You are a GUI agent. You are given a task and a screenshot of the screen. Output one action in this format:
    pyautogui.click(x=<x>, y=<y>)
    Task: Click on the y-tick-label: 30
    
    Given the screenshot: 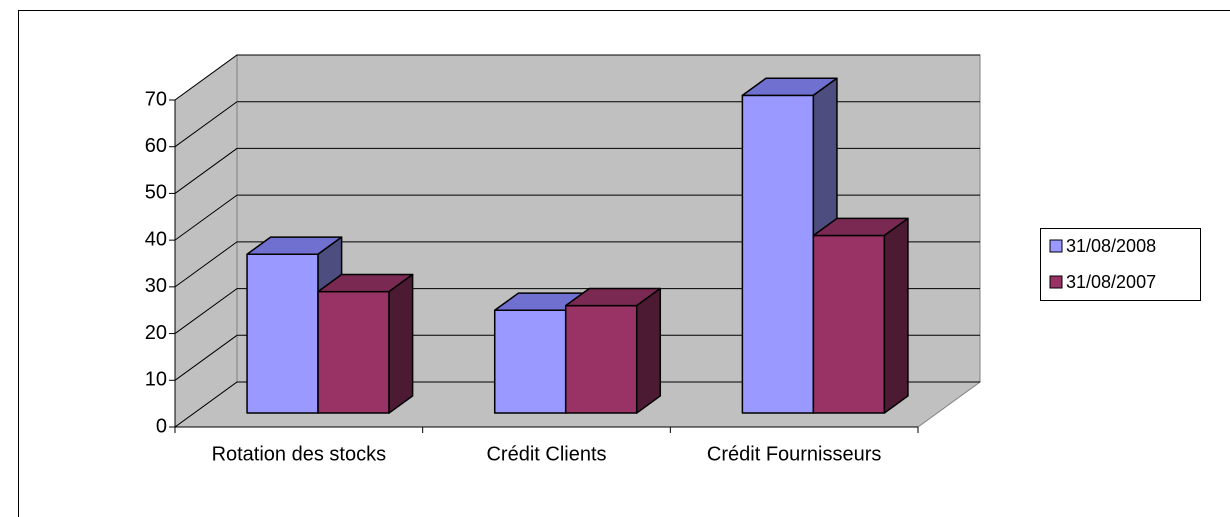 What is the action you would take?
    pyautogui.click(x=156, y=286)
    